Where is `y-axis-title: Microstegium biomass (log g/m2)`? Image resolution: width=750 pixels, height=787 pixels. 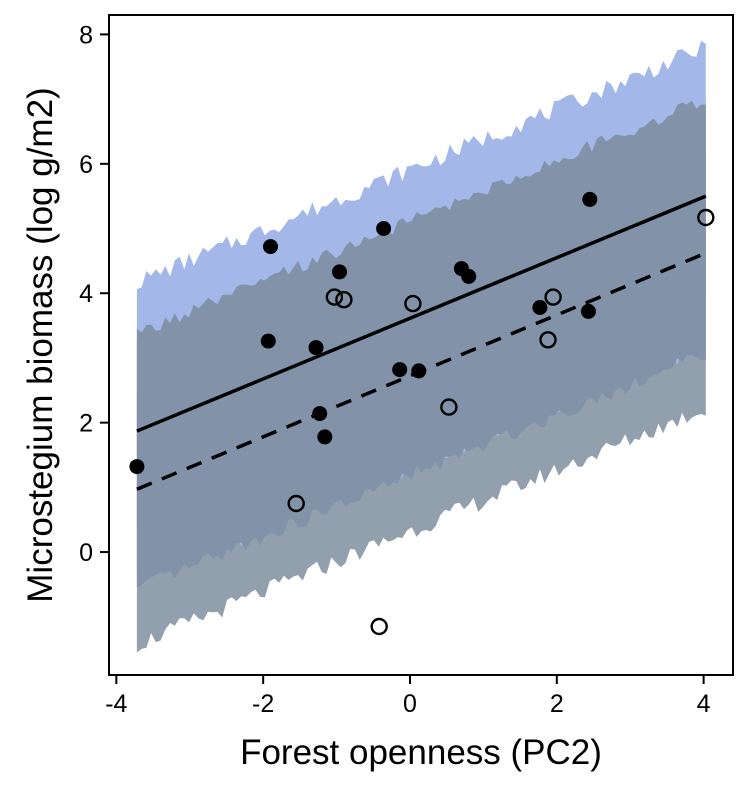
y-axis-title: Microstegium biomass (log g/m2) is located at coordinates (40, 344).